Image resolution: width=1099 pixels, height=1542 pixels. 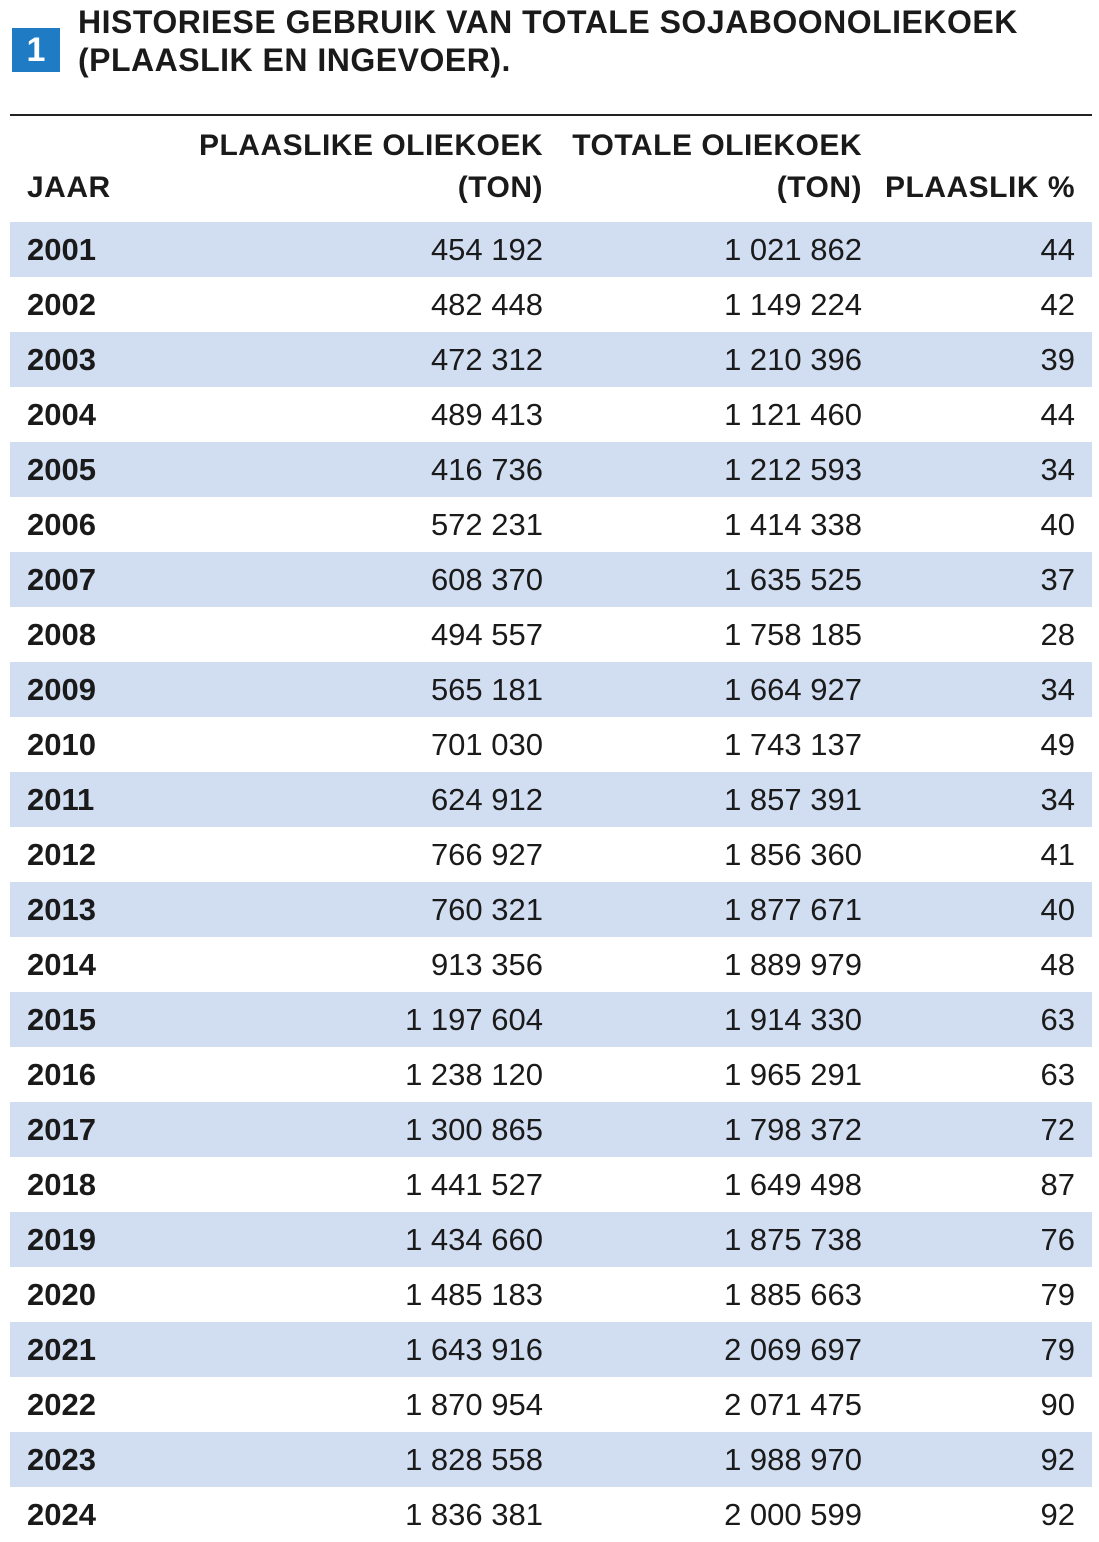 I want to click on value-cell: 572 231, so click(x=486, y=524).